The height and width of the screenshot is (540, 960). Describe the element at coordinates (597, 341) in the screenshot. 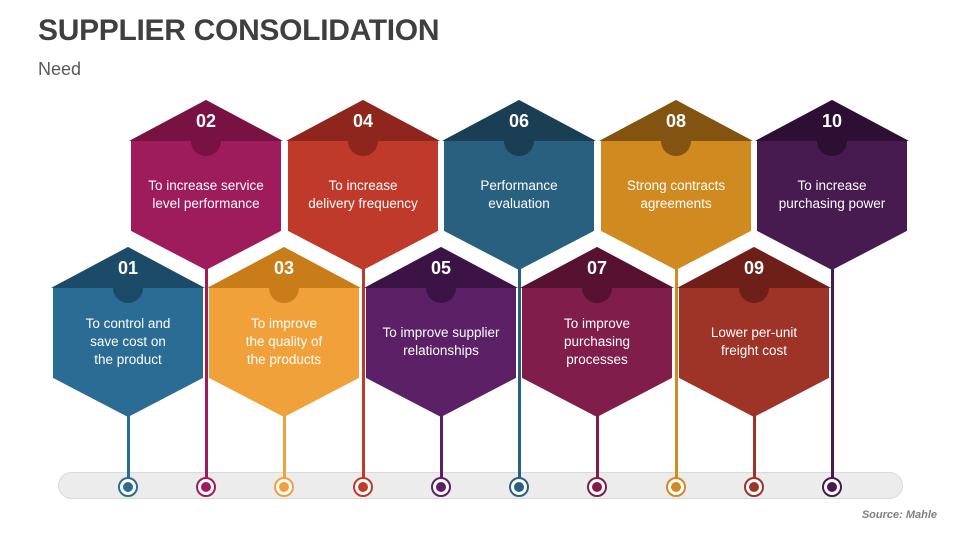

I see `hexagon-label: To improve purchasing processes` at that location.